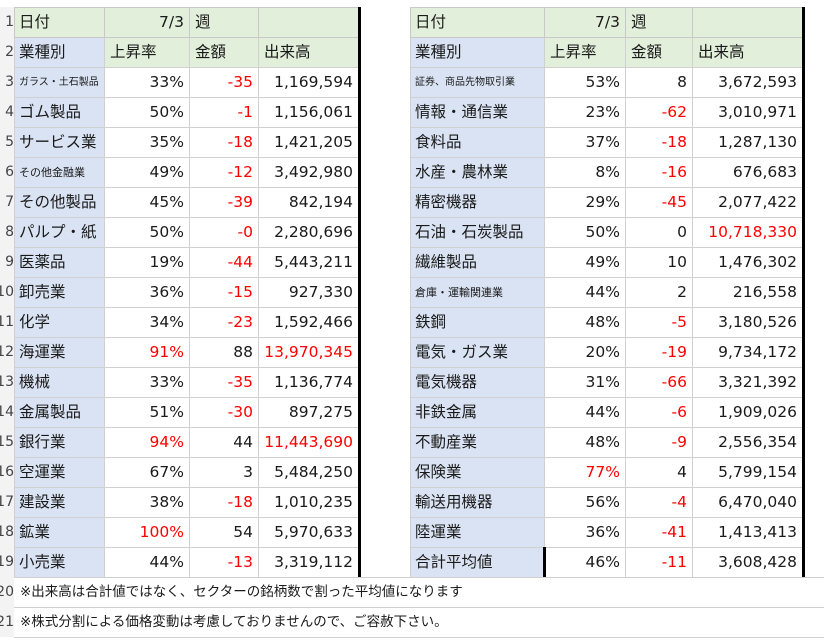 The image size is (824, 641). Describe the element at coordinates (7, 82) in the screenshot. I see `row-number: 3` at that location.